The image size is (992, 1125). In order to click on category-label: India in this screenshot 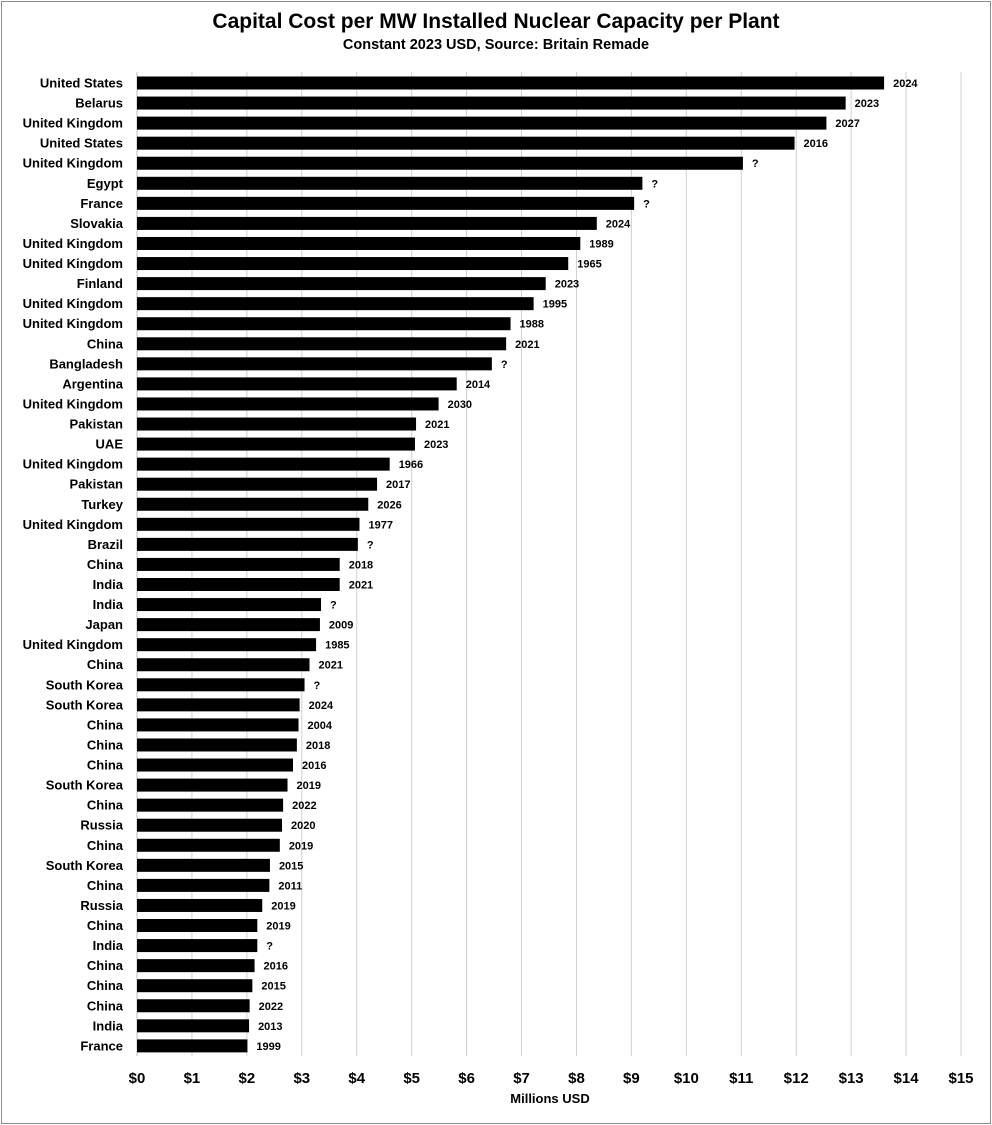, I will do `click(108, 1025)`.